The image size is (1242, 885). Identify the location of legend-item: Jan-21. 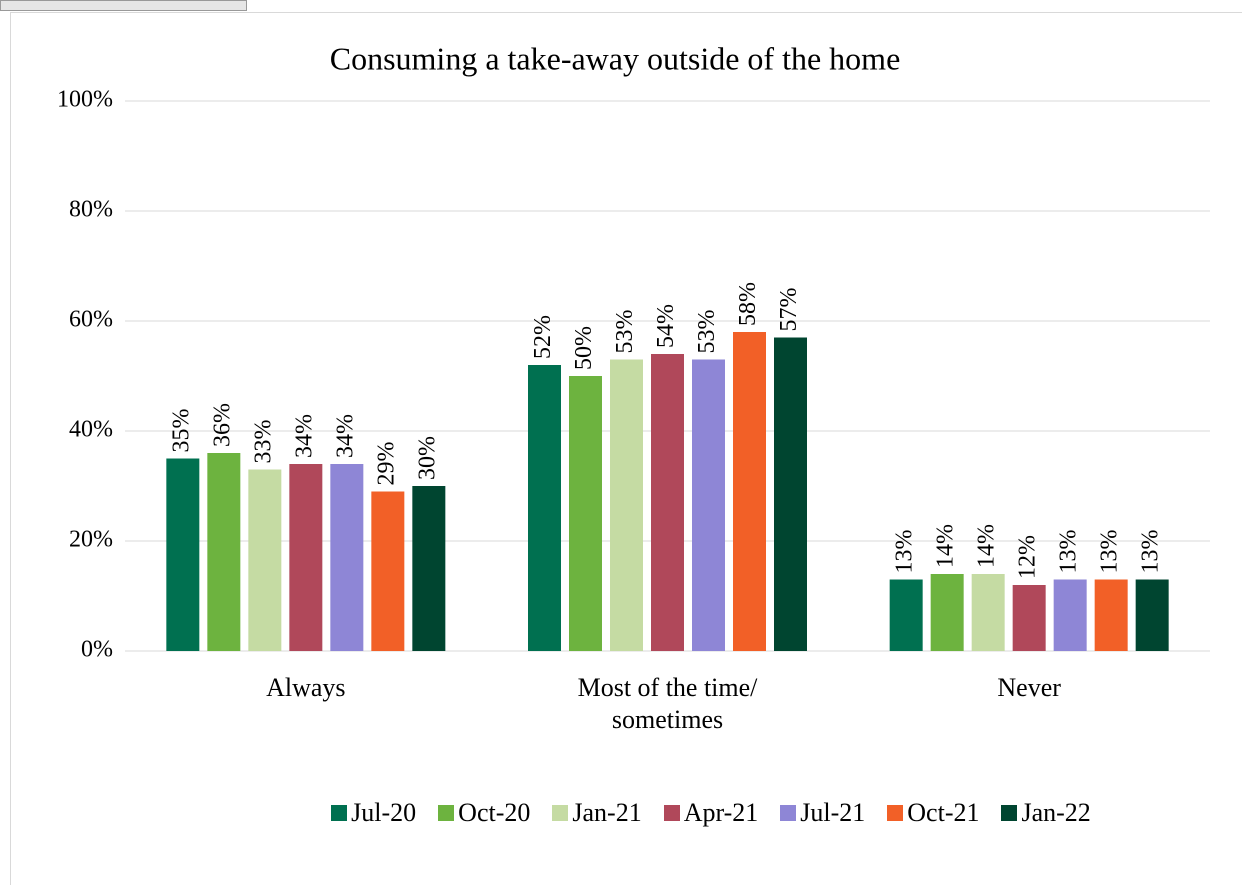
(597, 813).